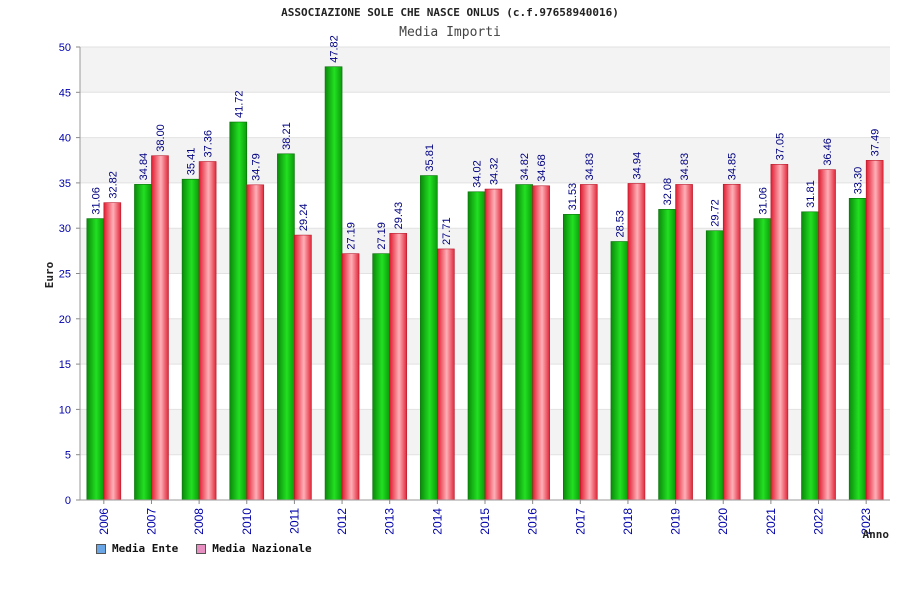  Describe the element at coordinates (485, 521) in the screenshot. I see `x-tick-label: 2015` at that location.